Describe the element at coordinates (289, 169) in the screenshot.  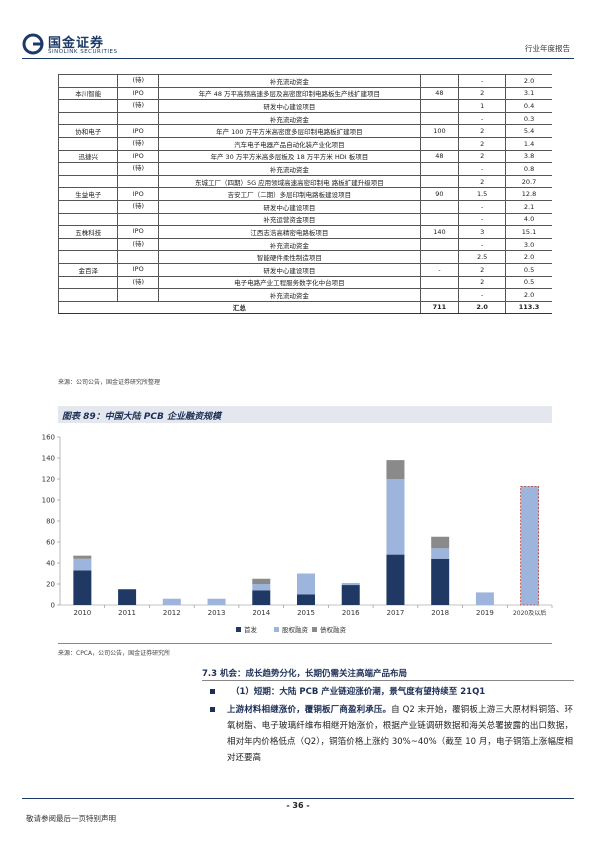
I see `cell-project: 补充流动资金` at that location.